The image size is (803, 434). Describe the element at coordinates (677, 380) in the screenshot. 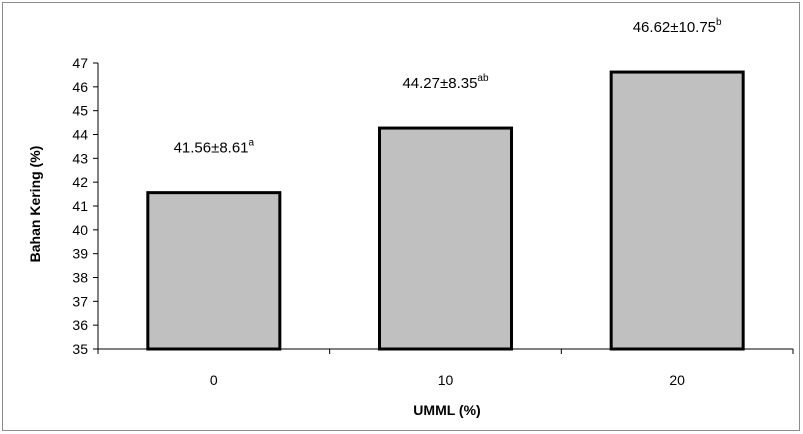

I see `x-tick-label: 20` at that location.